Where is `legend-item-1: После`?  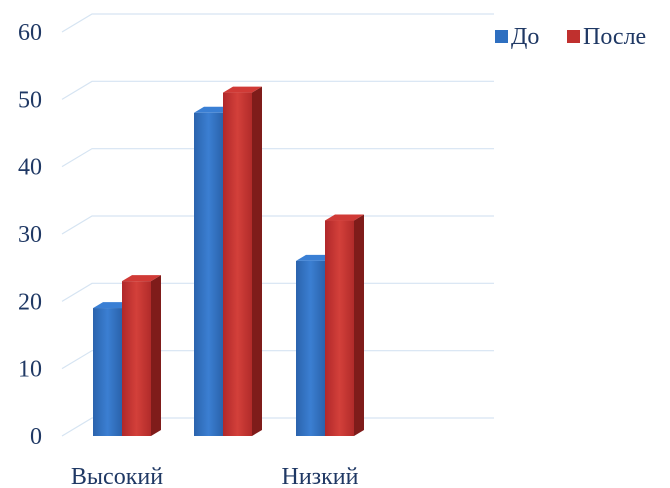
legend-item-1: После is located at coordinates (606, 37).